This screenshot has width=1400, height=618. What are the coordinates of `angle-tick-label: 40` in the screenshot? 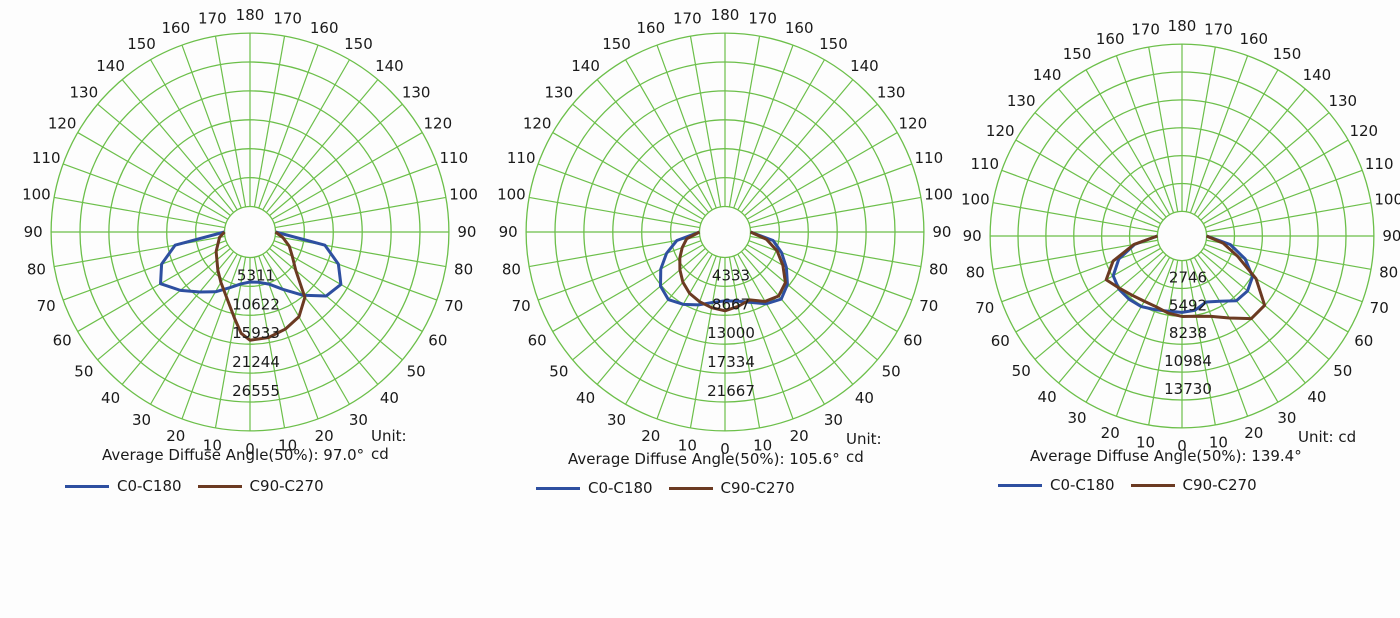 It's located at (864, 398).